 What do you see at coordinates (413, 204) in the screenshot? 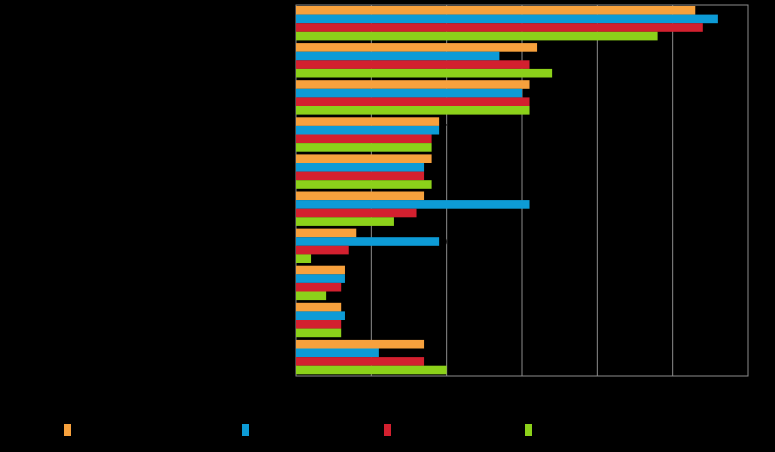
I see `bar-cat6-series2` at bounding box center [413, 204].